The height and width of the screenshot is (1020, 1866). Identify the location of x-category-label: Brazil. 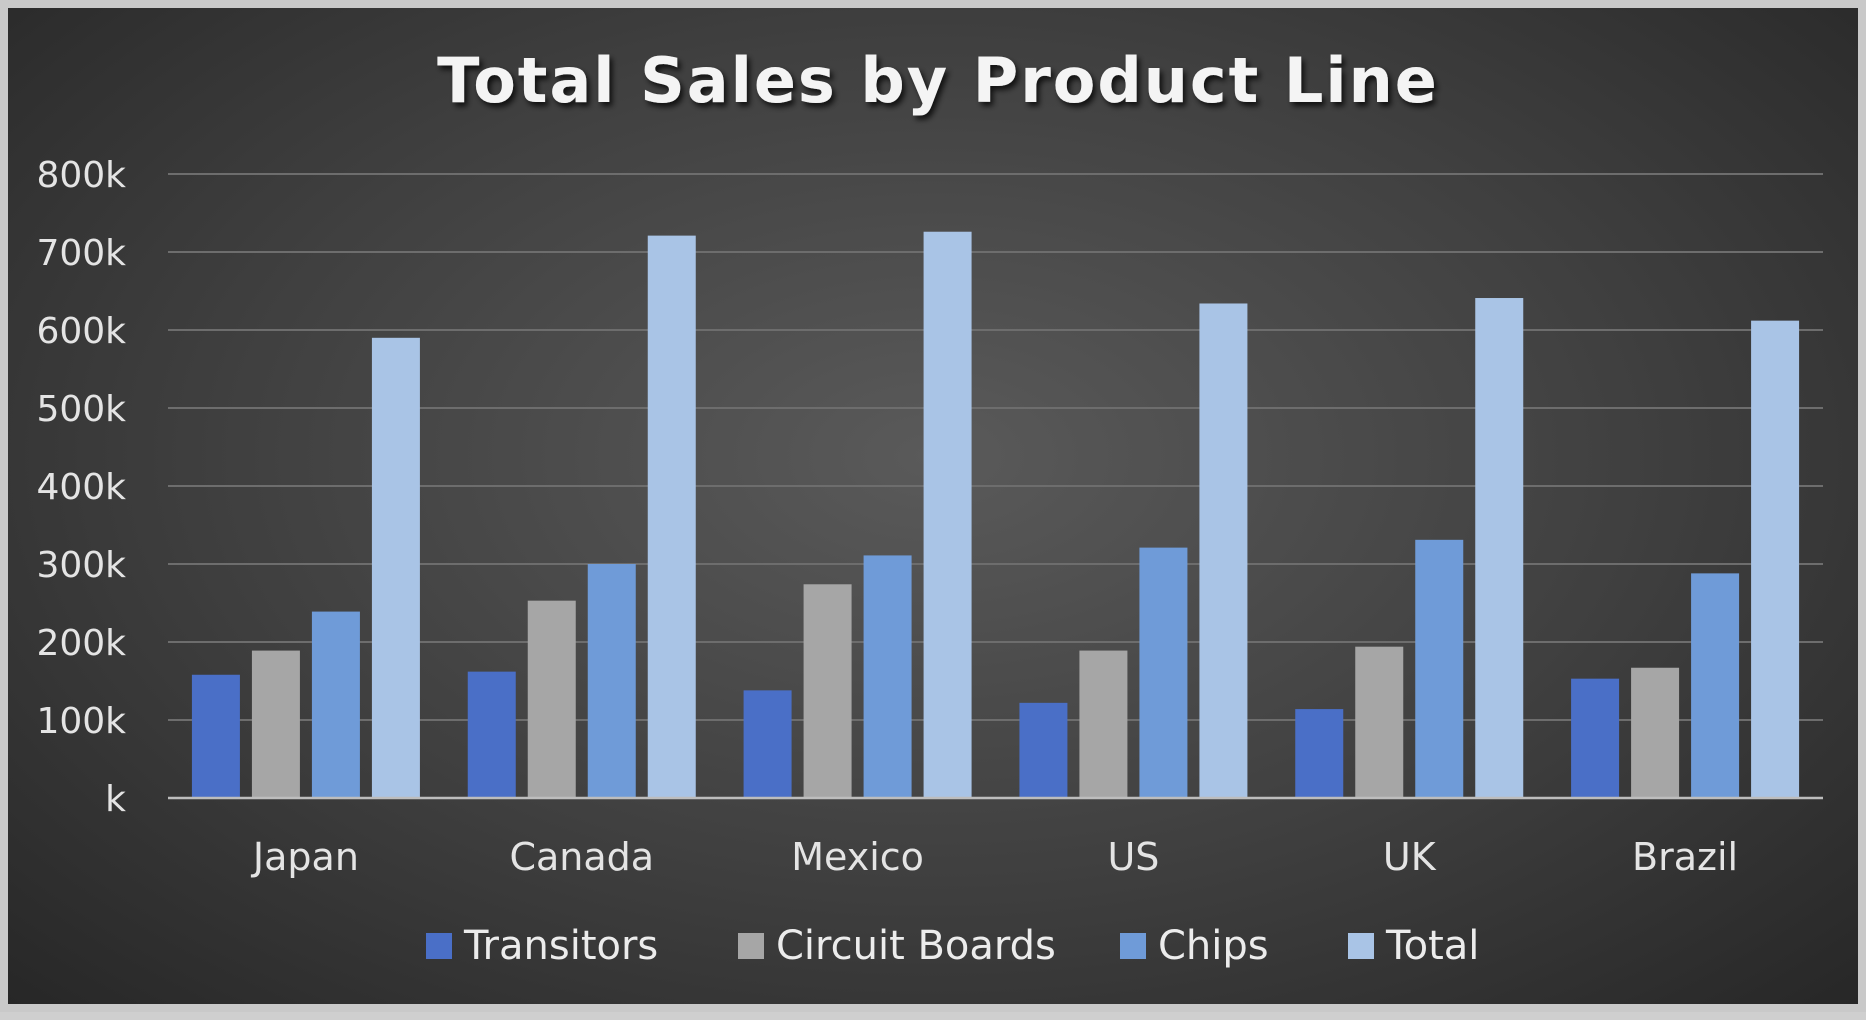
(1685, 857).